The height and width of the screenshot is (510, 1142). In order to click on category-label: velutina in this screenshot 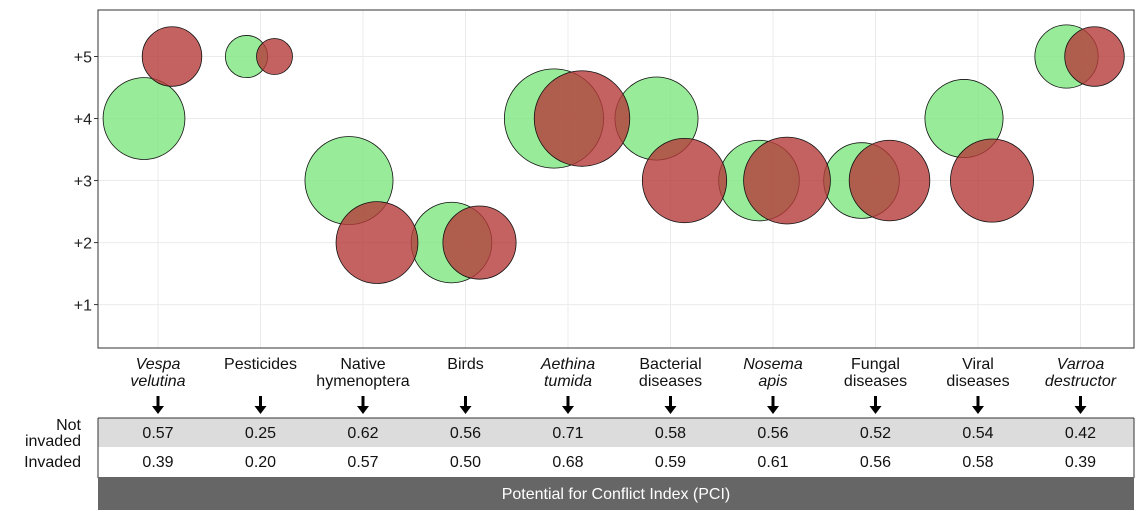, I will do `click(157, 381)`.